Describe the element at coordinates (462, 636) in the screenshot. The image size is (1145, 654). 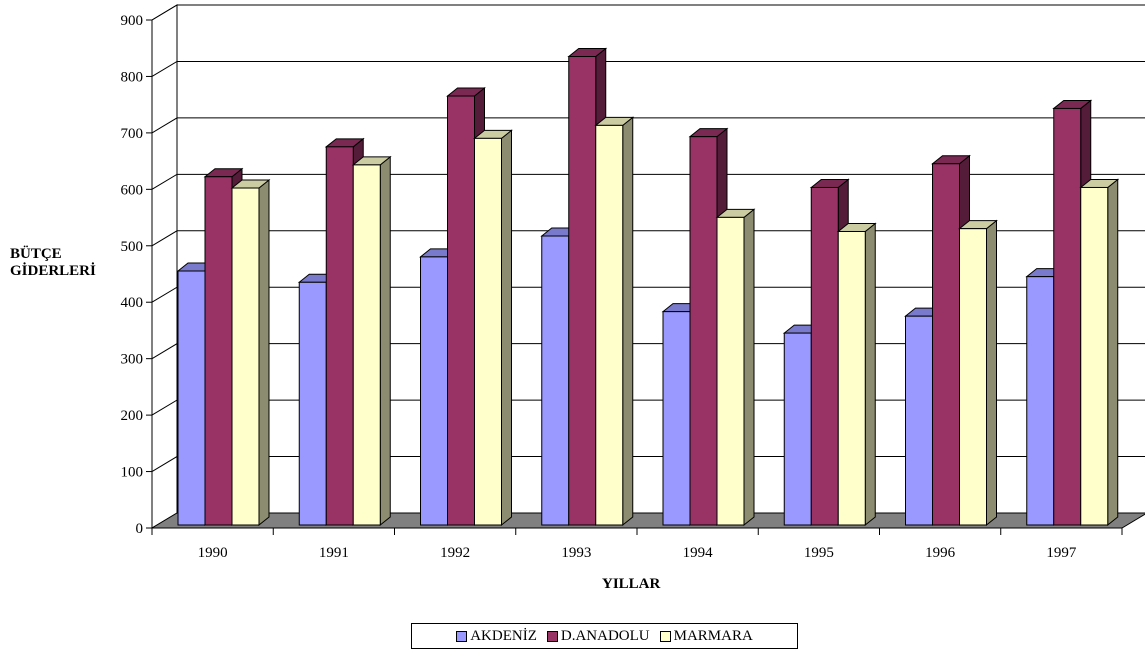
I see `legend-swatch-akdeniz` at that location.